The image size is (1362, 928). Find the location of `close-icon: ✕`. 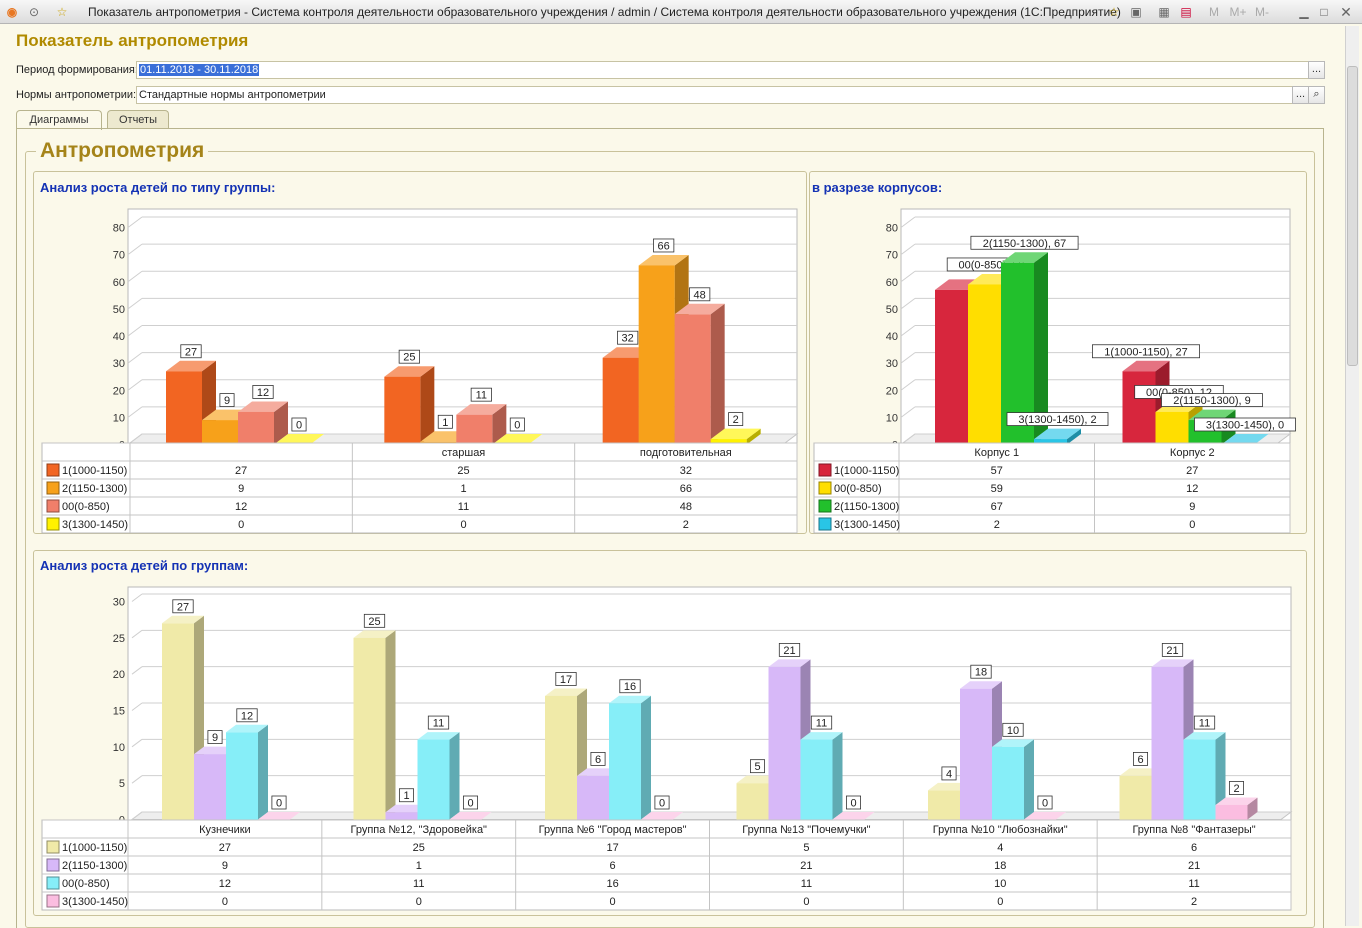

close-icon: ✕ is located at coordinates (1346, 12).